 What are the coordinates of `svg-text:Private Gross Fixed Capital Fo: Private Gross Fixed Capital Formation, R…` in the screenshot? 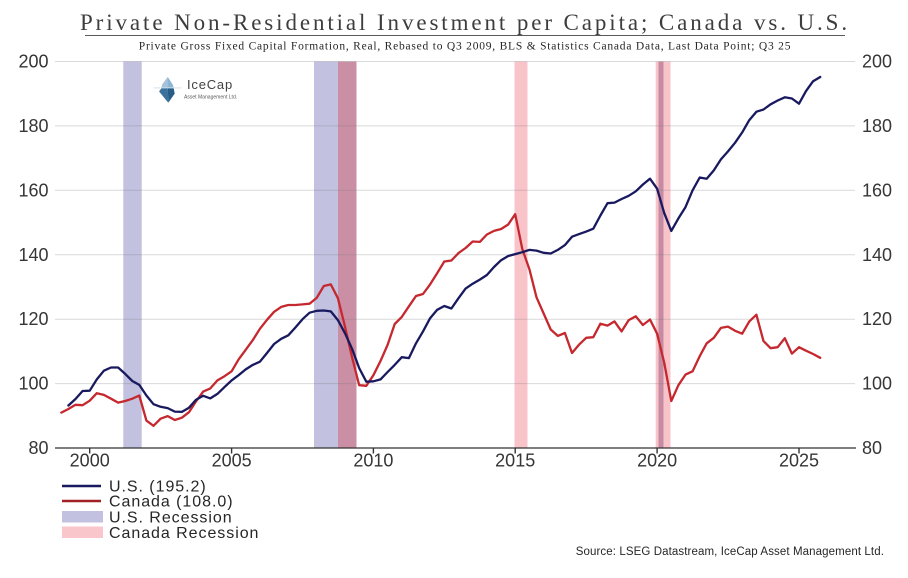 It's located at (465, 47).